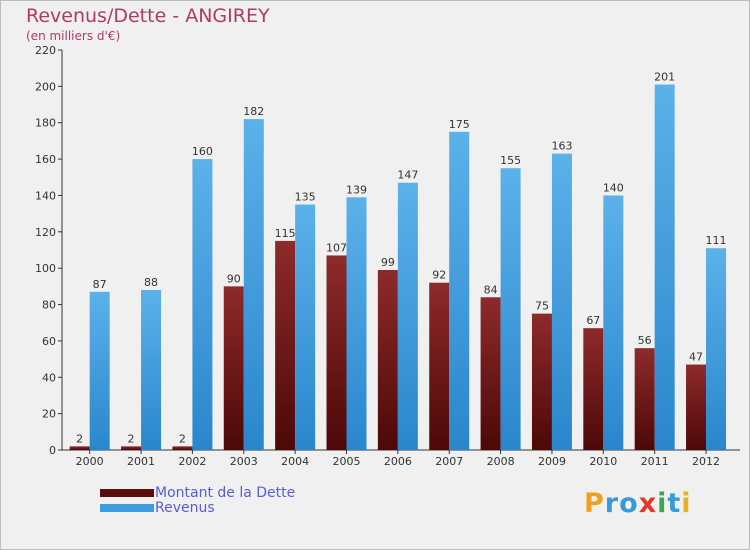 This screenshot has height=550, width=750. Describe the element at coordinates (127, 508) in the screenshot. I see `legend-swatch-revenus` at that location.